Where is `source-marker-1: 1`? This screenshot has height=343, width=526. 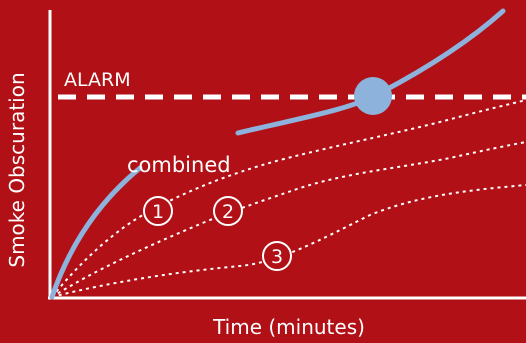 source-marker-1: 1 is located at coordinates (158, 211).